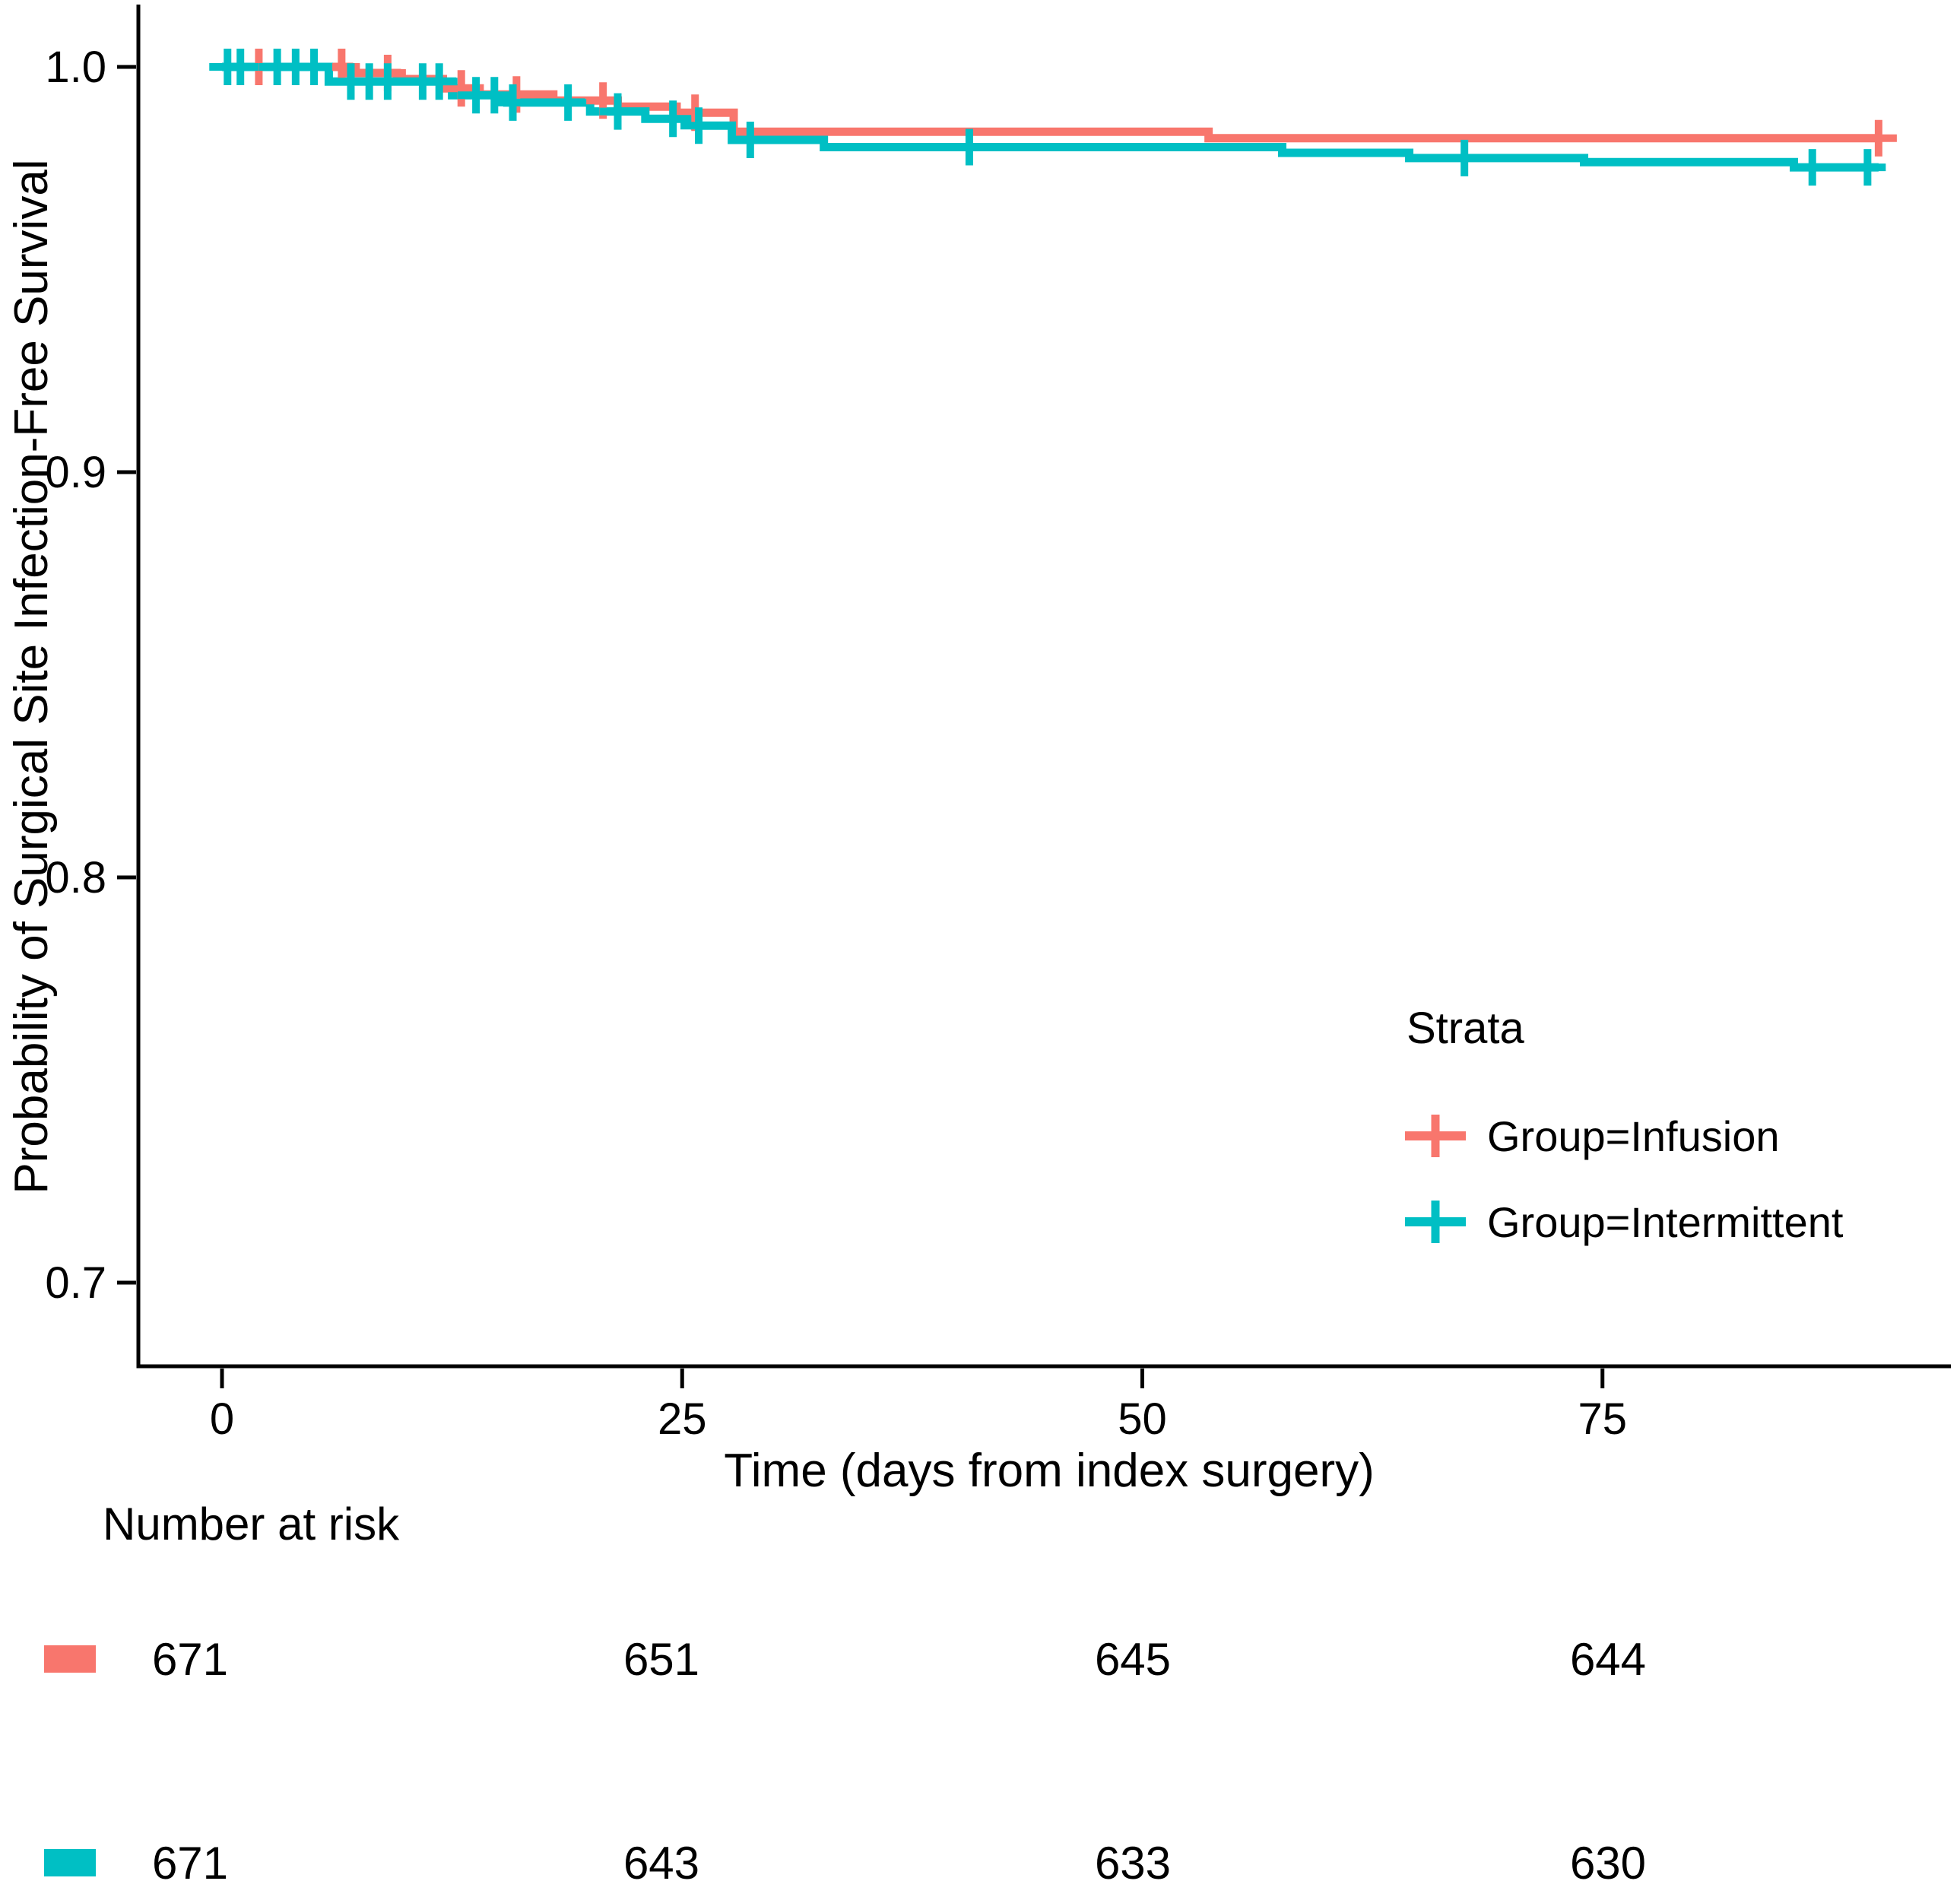 Image resolution: width=1960 pixels, height=1881 pixels. What do you see at coordinates (661, 1660) in the screenshot?
I see `risk-count: 651` at bounding box center [661, 1660].